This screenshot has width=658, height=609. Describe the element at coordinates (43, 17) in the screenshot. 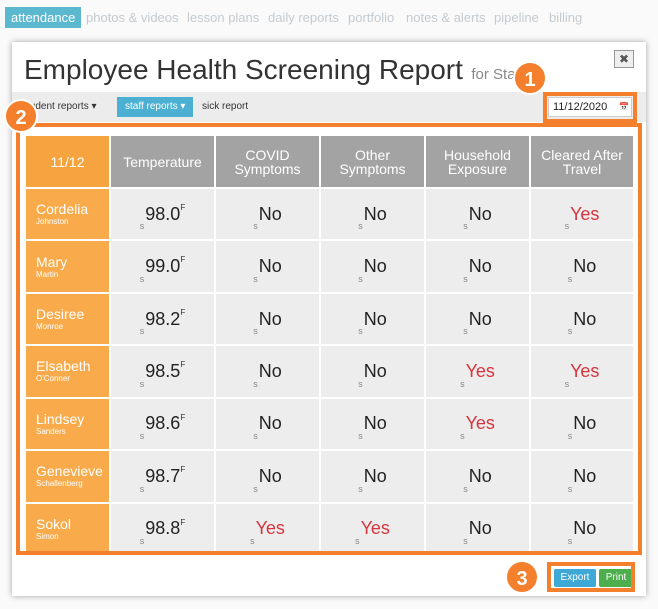

I see `nav-item: attendance` at that location.